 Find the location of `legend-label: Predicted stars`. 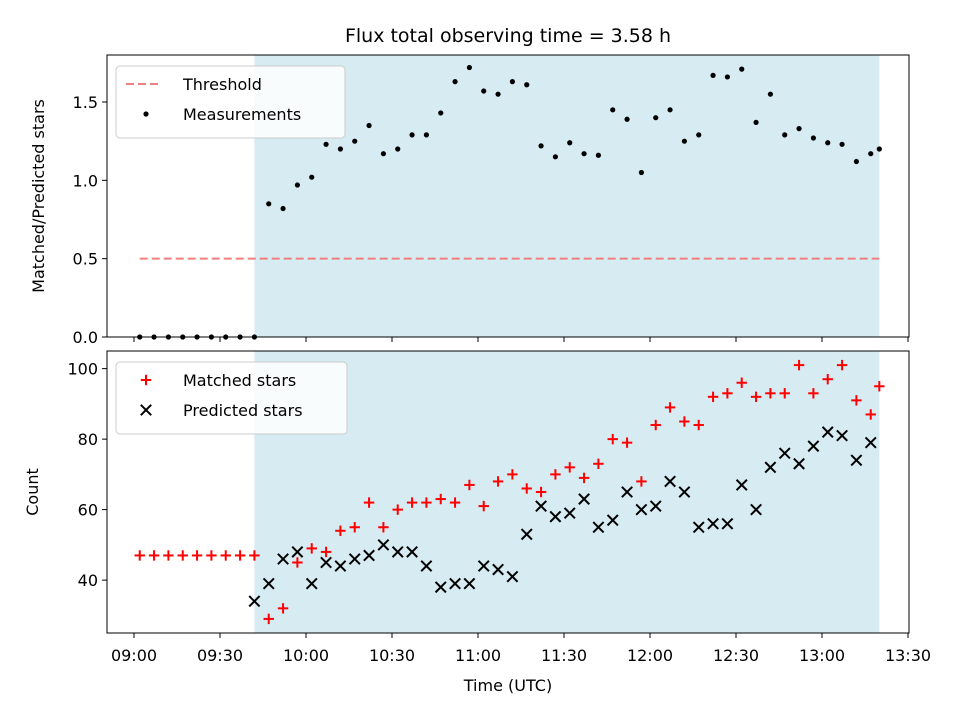

legend-label: Predicted stars is located at coordinates (243, 410).